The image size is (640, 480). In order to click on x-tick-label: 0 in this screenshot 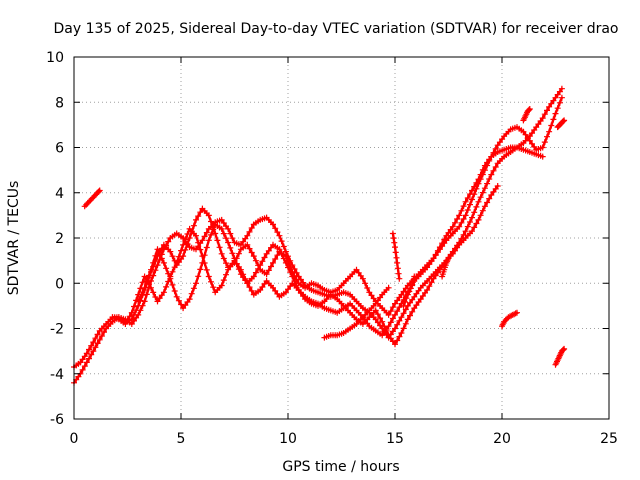, I will do `click(74, 439)`.